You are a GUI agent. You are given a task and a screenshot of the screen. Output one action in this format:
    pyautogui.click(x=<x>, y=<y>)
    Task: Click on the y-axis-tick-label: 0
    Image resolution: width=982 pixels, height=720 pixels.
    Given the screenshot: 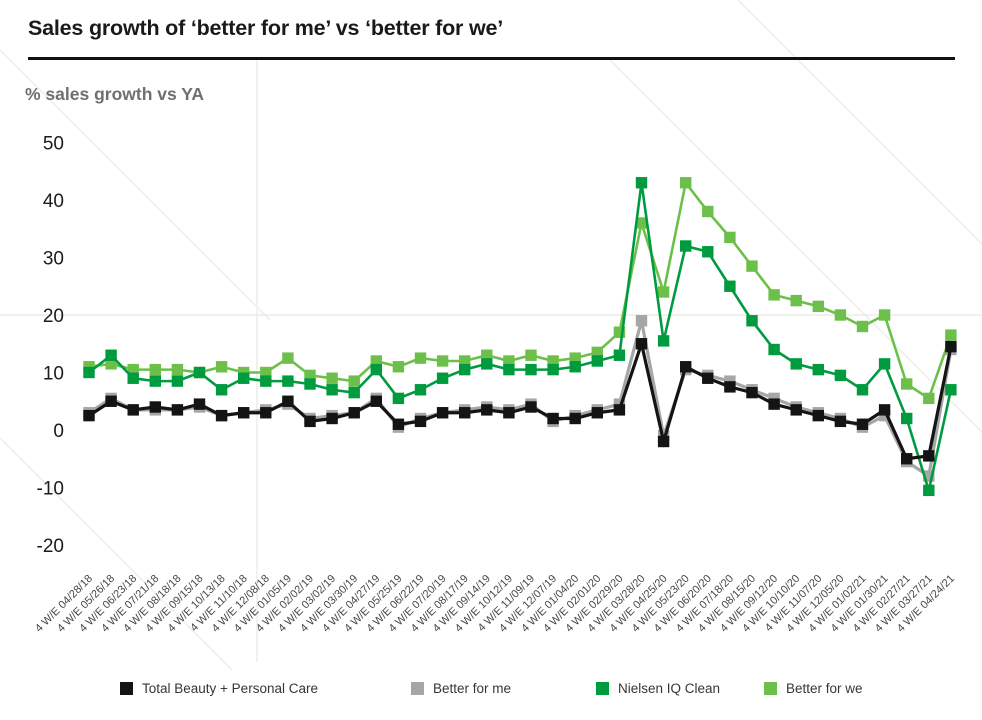 What is the action you would take?
    pyautogui.click(x=58, y=431)
    